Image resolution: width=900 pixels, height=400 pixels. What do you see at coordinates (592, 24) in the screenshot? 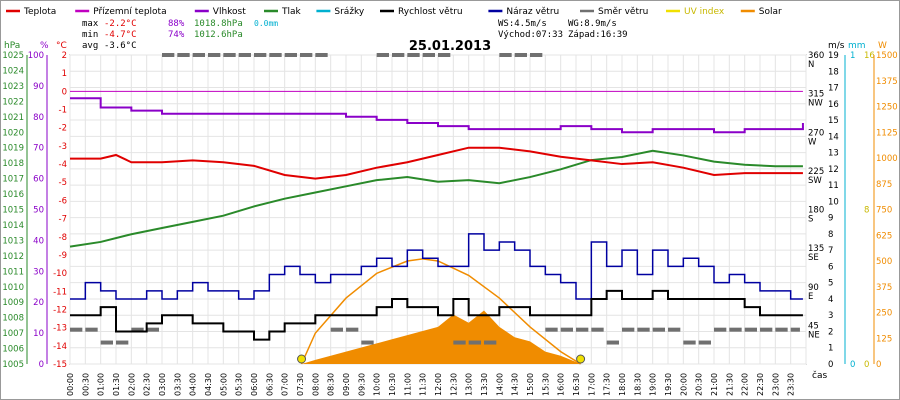
I see `stat-wg: WG:8.9m/s` at bounding box center [592, 24].